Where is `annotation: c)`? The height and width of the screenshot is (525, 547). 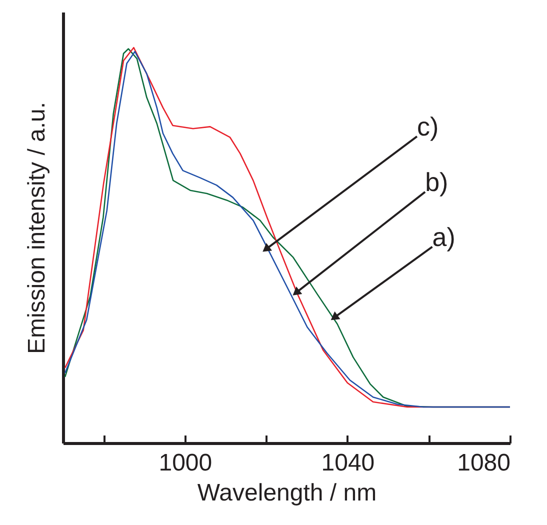 annotation: c) is located at coordinates (427, 126).